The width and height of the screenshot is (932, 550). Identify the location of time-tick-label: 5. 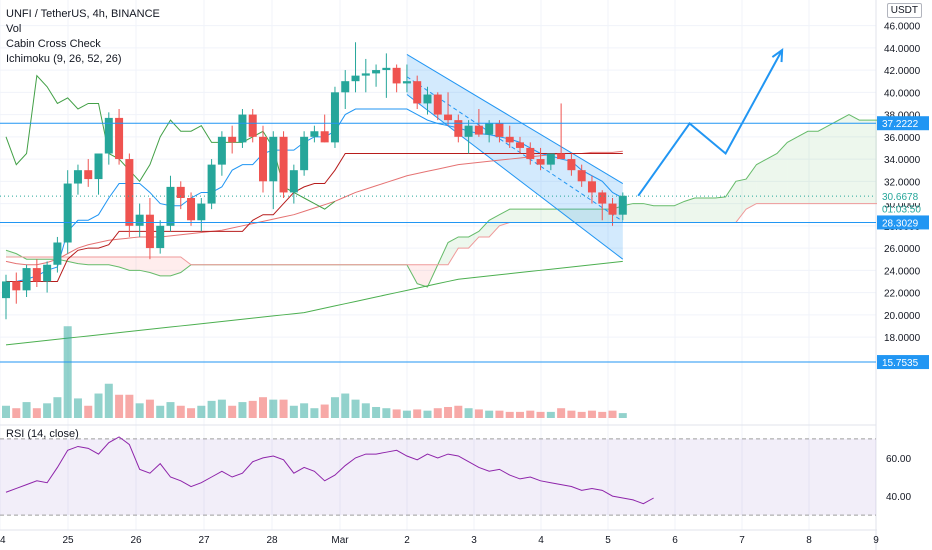
(608, 540).